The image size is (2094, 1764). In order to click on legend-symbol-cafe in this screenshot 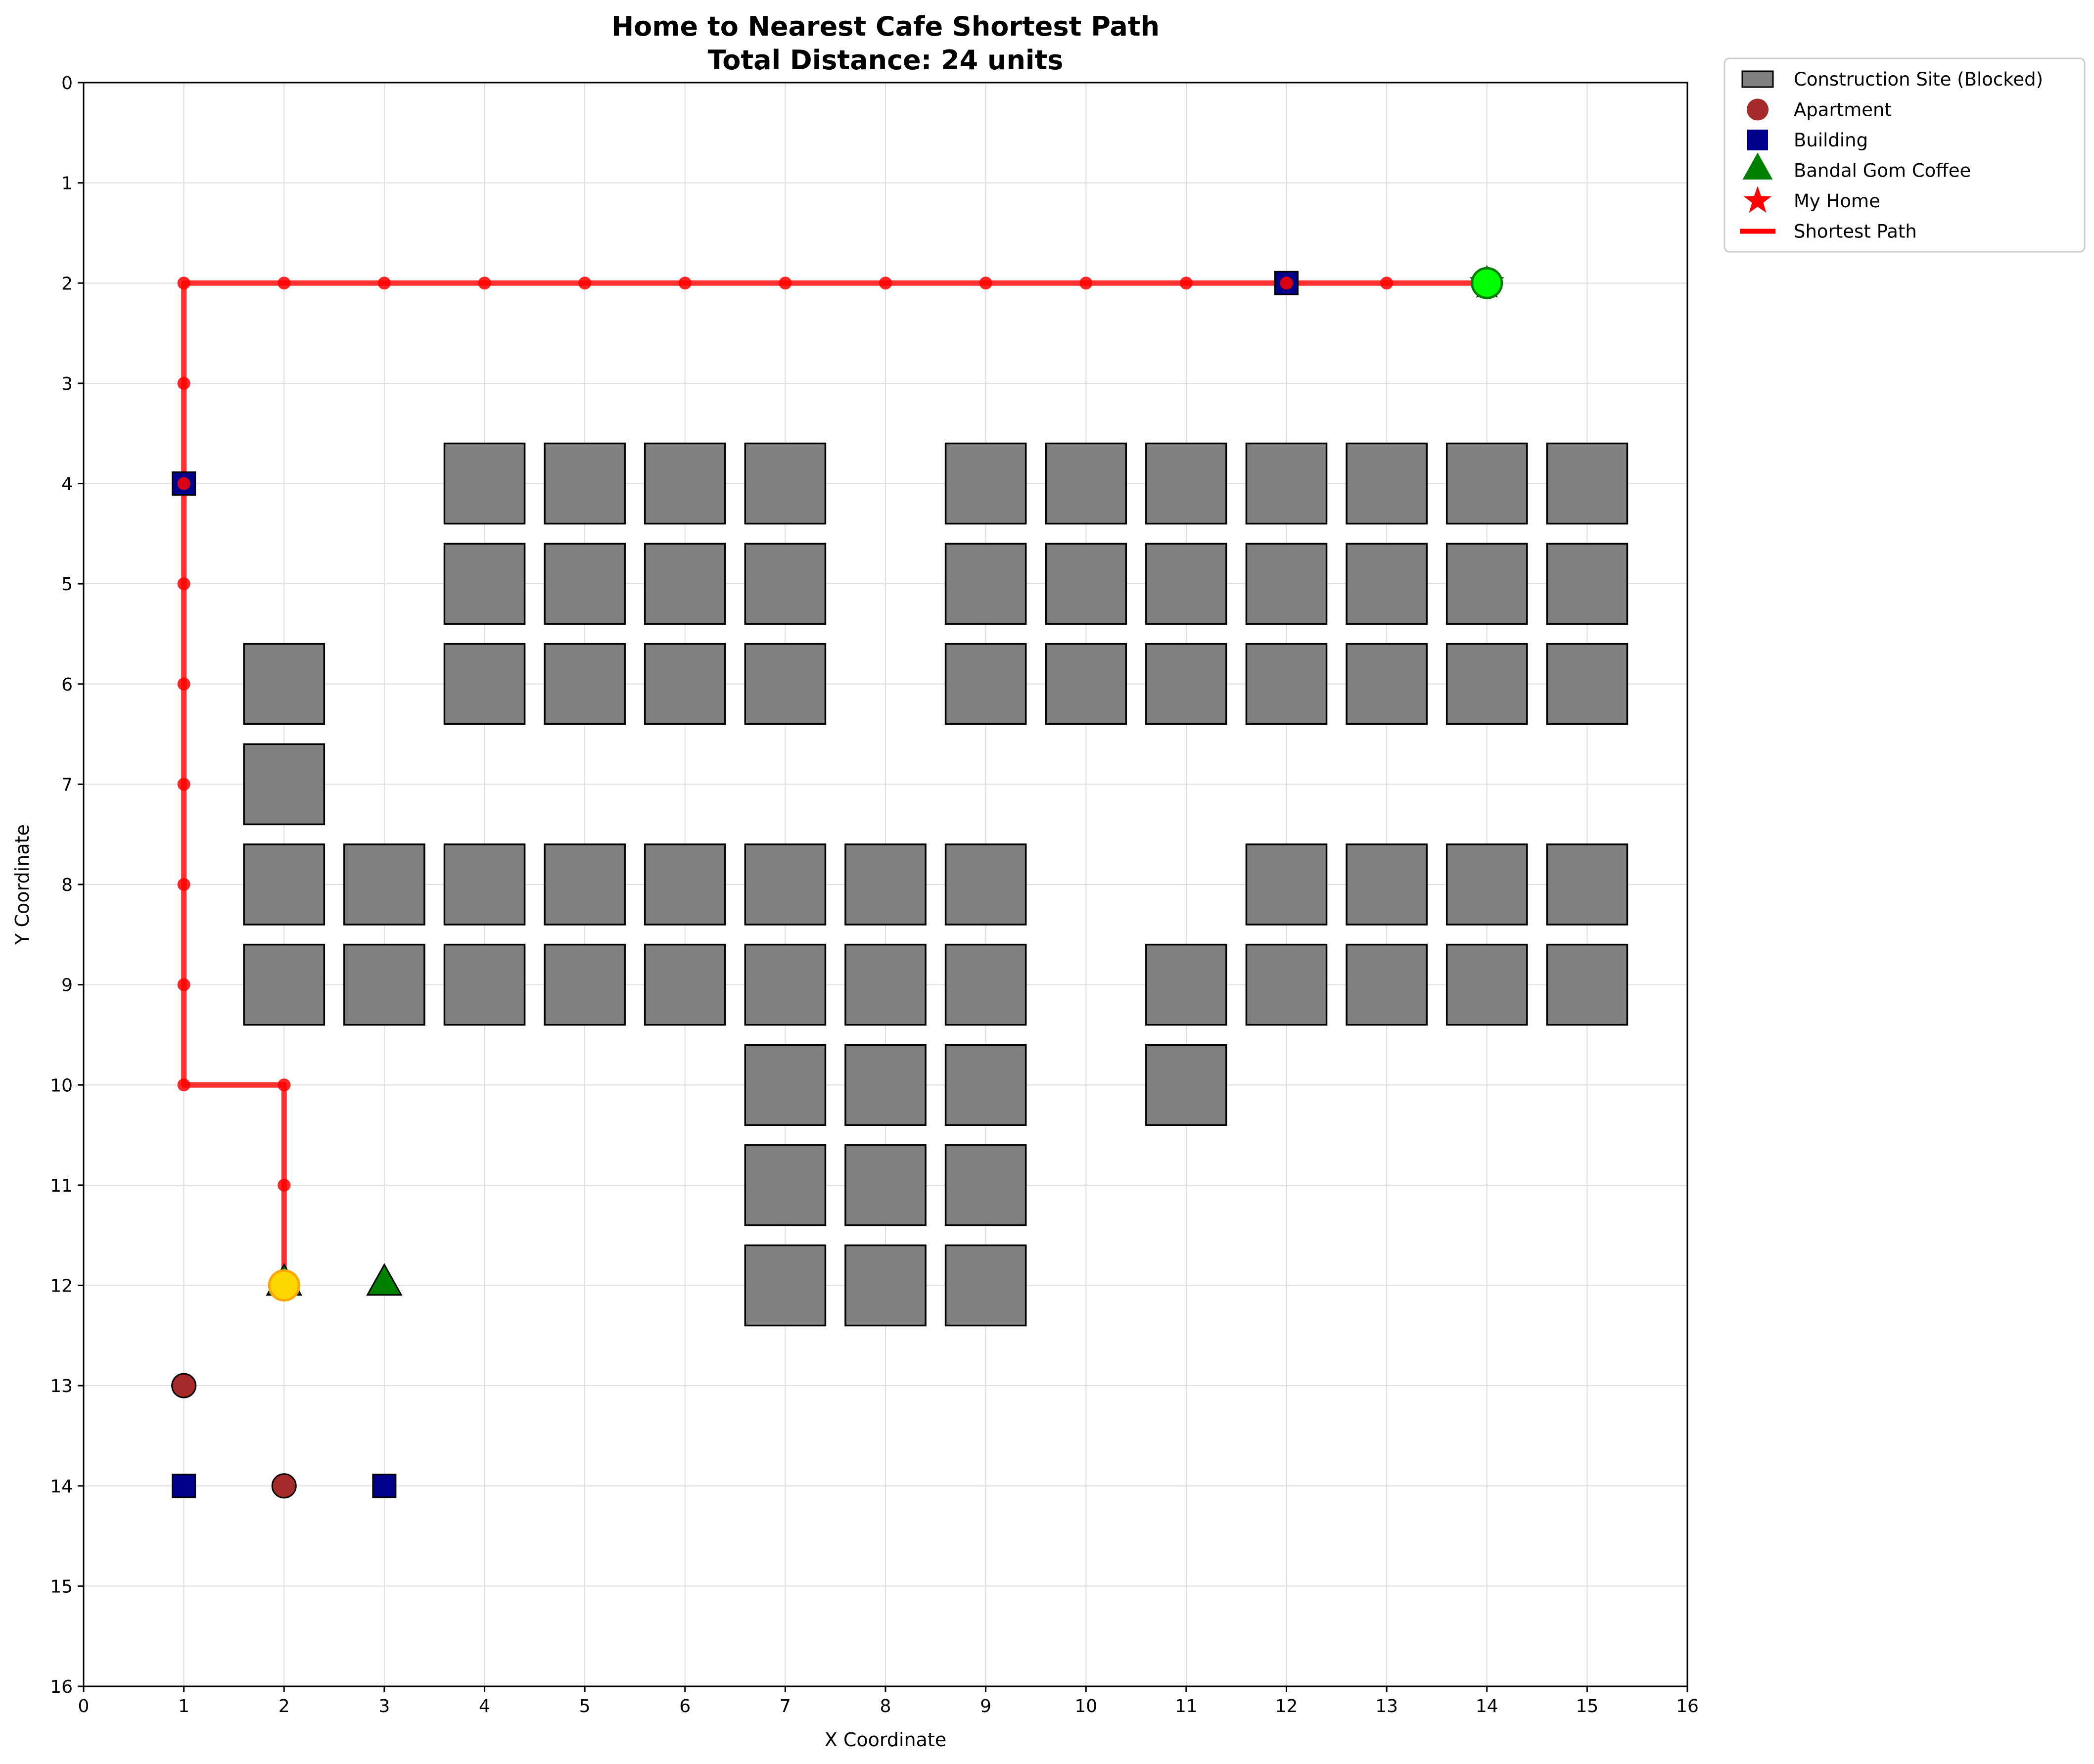, I will do `click(1757, 166)`.